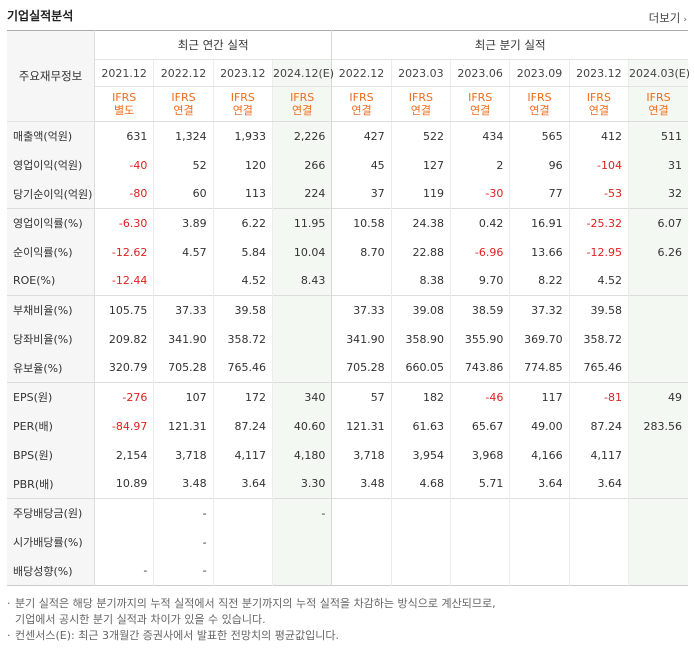  Describe the element at coordinates (242, 165) in the screenshot. I see `annual-value-cell: 120` at that location.